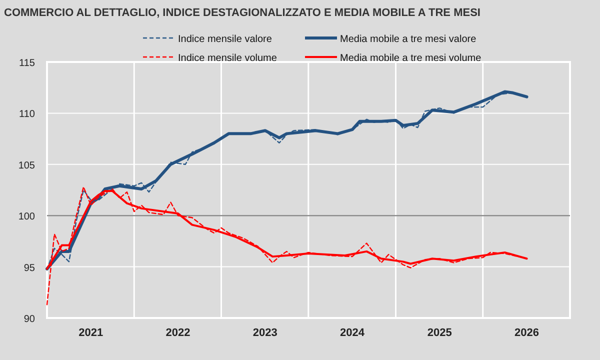  I want to click on x-tick-label: 2023, so click(265, 333).